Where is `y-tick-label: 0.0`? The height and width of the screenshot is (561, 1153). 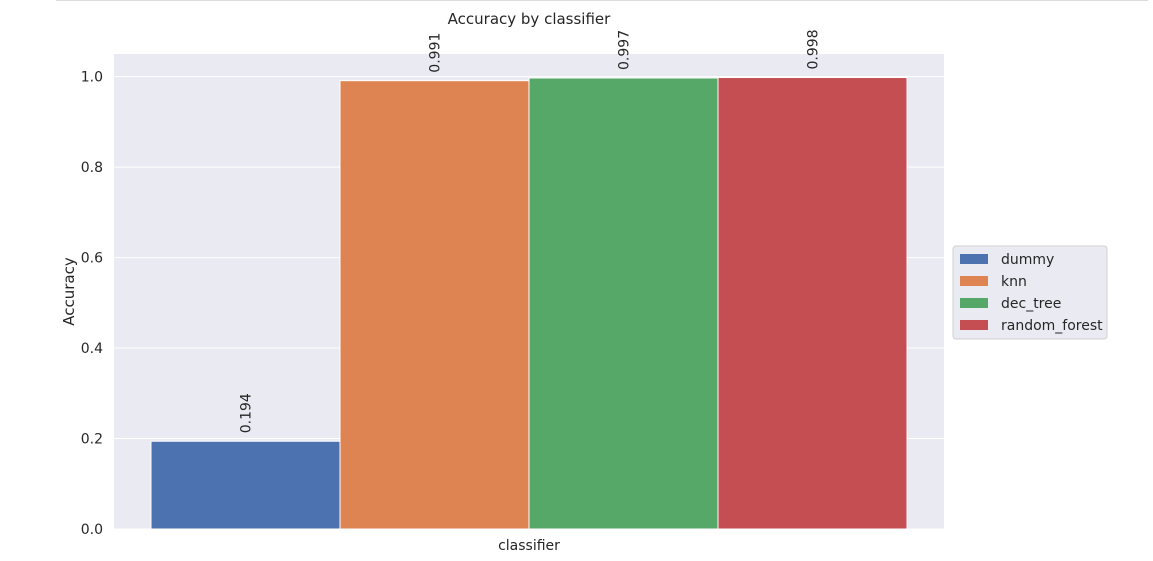
y-tick-label: 0.0 is located at coordinates (92, 530).